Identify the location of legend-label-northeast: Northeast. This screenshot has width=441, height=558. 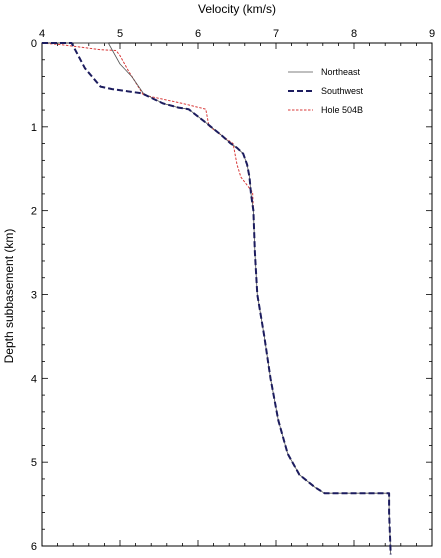
(341, 72).